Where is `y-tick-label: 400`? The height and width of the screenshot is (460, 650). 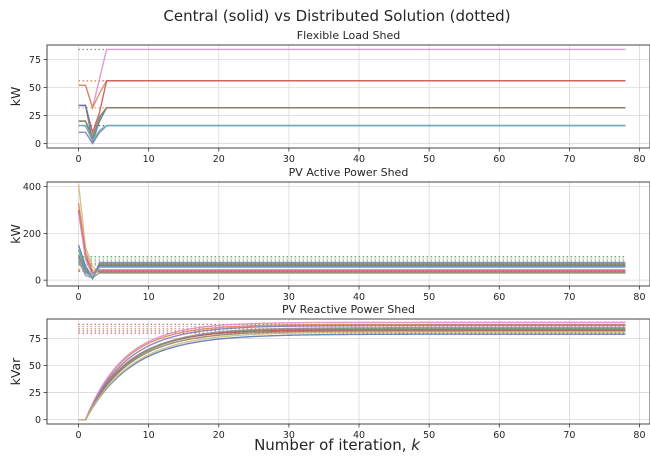 y-tick-label: 400 is located at coordinates (32, 187).